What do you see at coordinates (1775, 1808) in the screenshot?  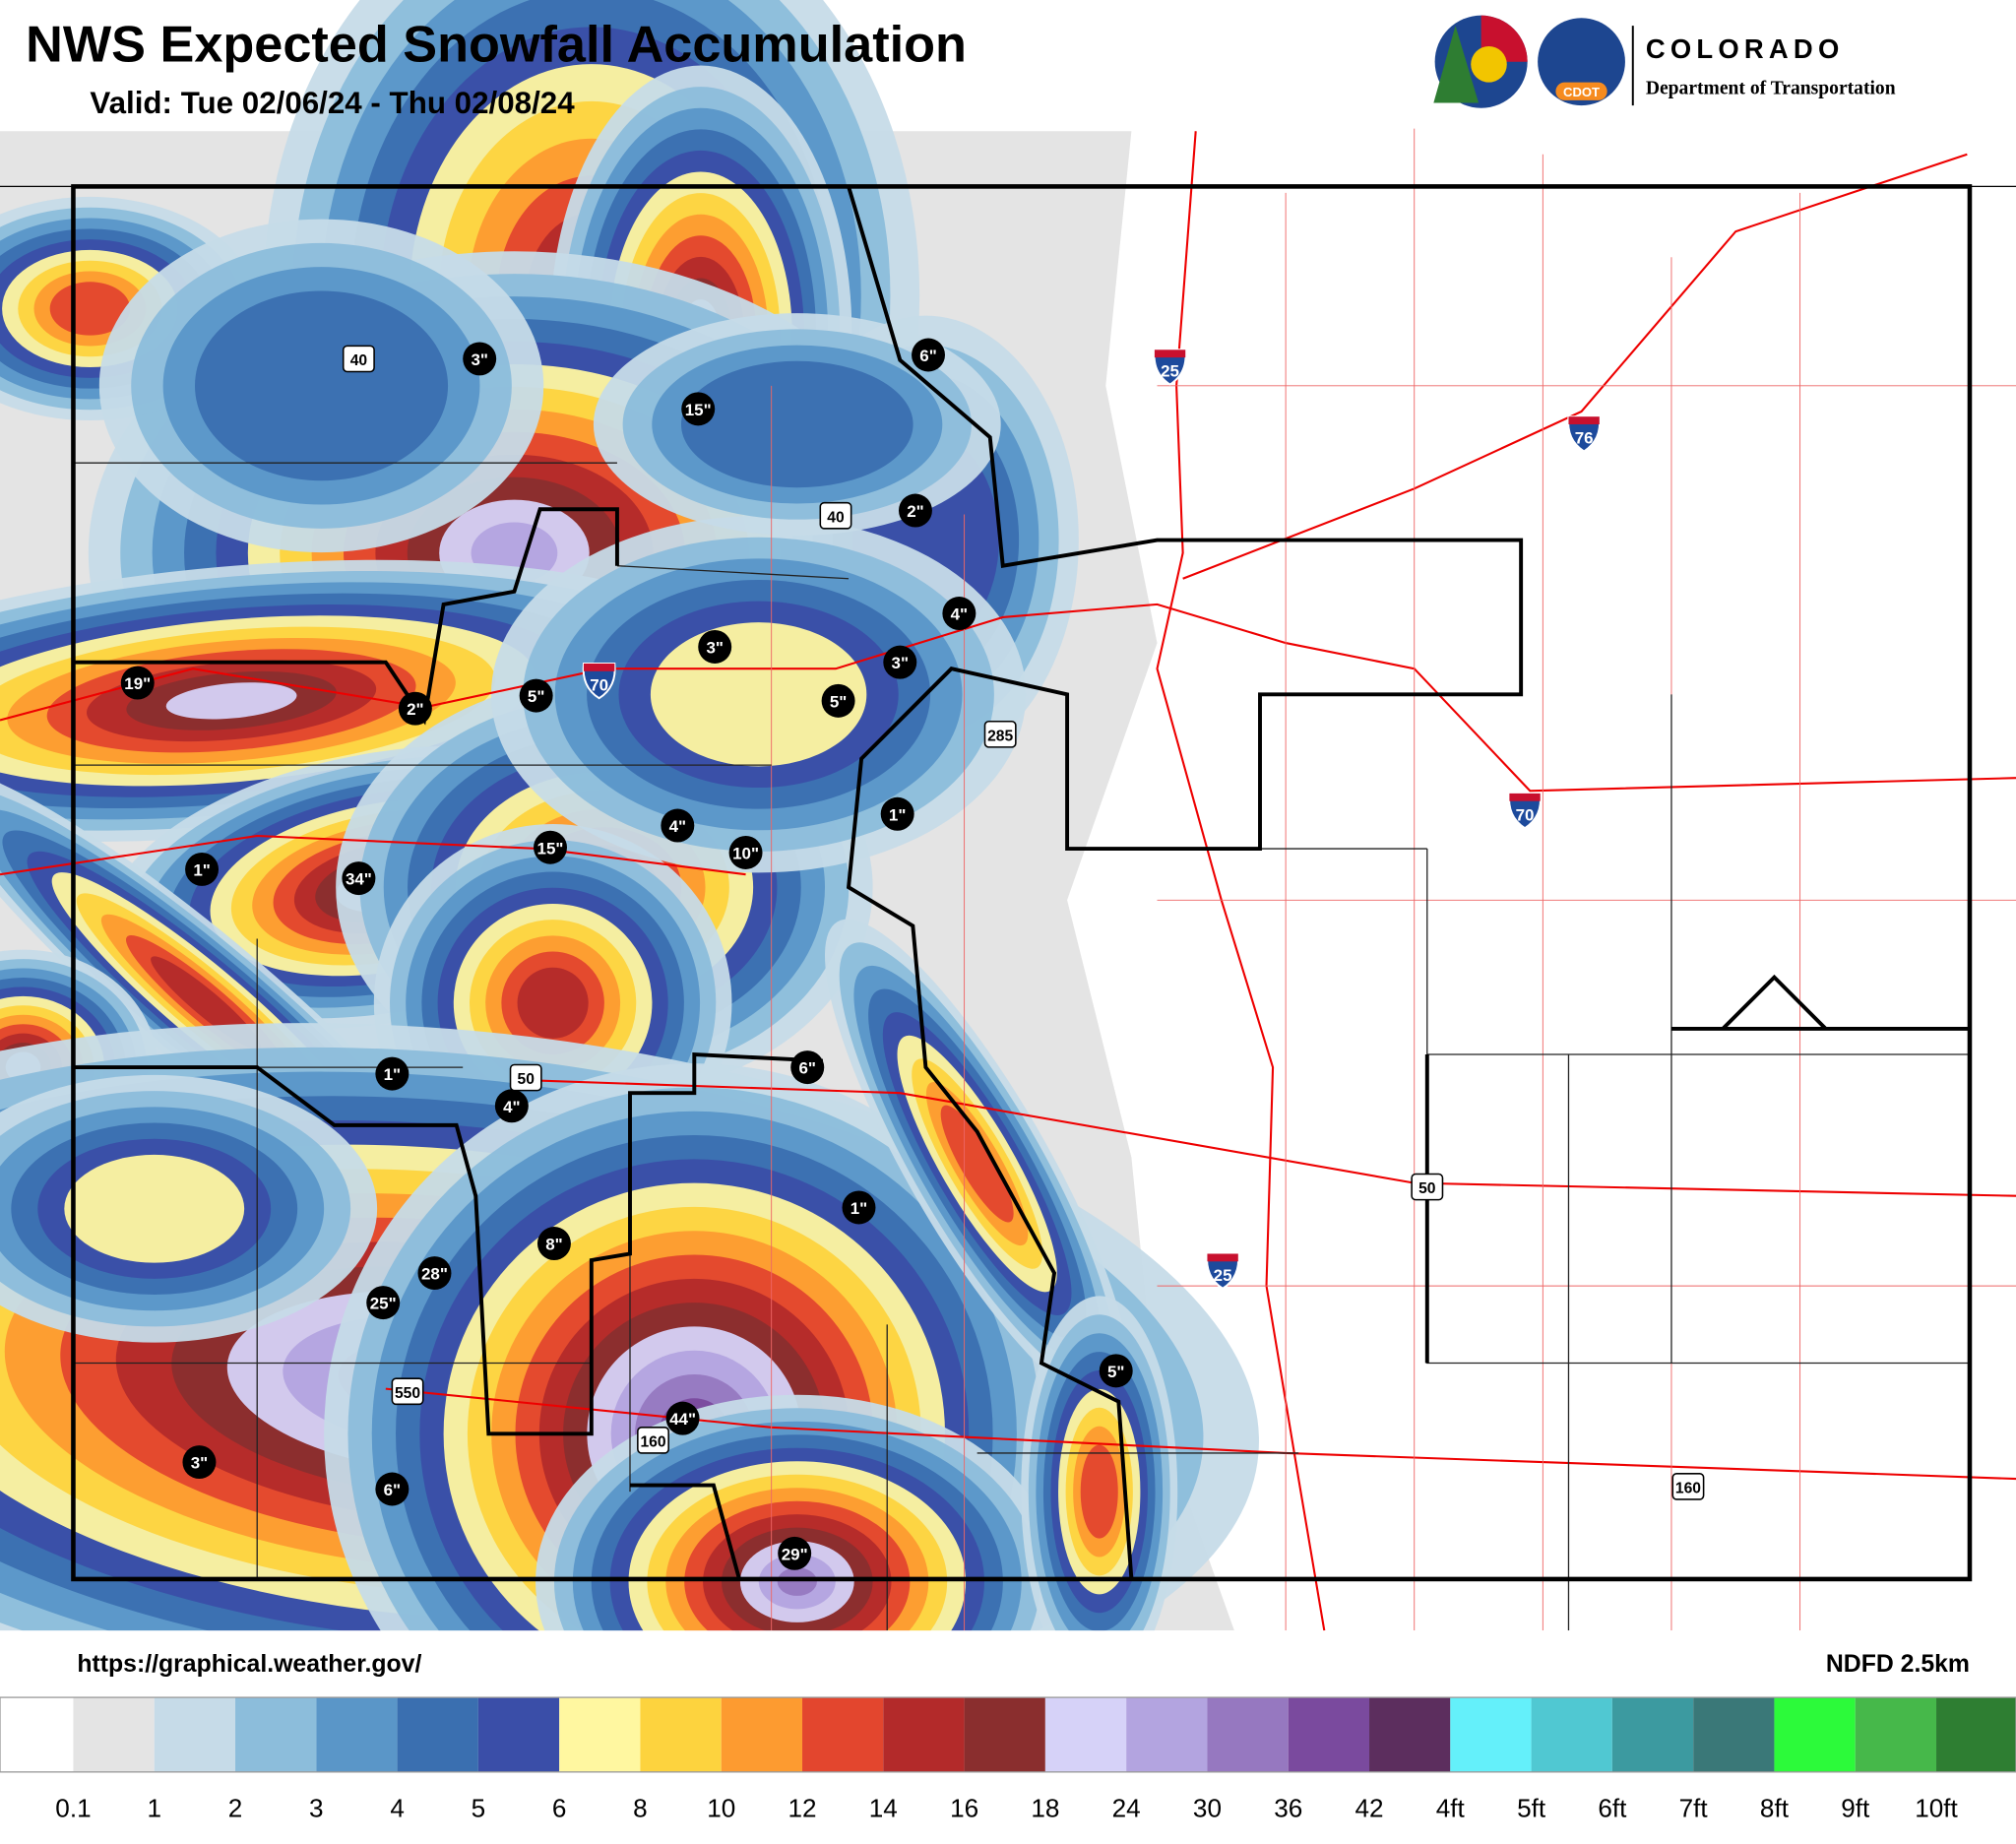 I see `legend-label: 8ft` at bounding box center [1775, 1808].